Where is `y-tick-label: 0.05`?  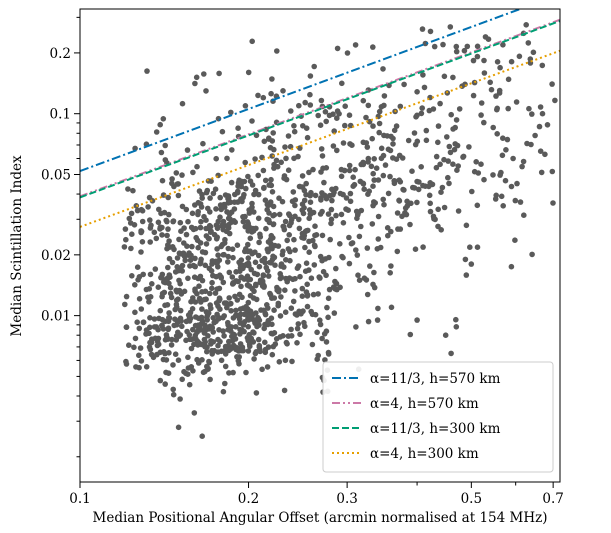
y-tick-label: 0.05 is located at coordinates (56, 175).